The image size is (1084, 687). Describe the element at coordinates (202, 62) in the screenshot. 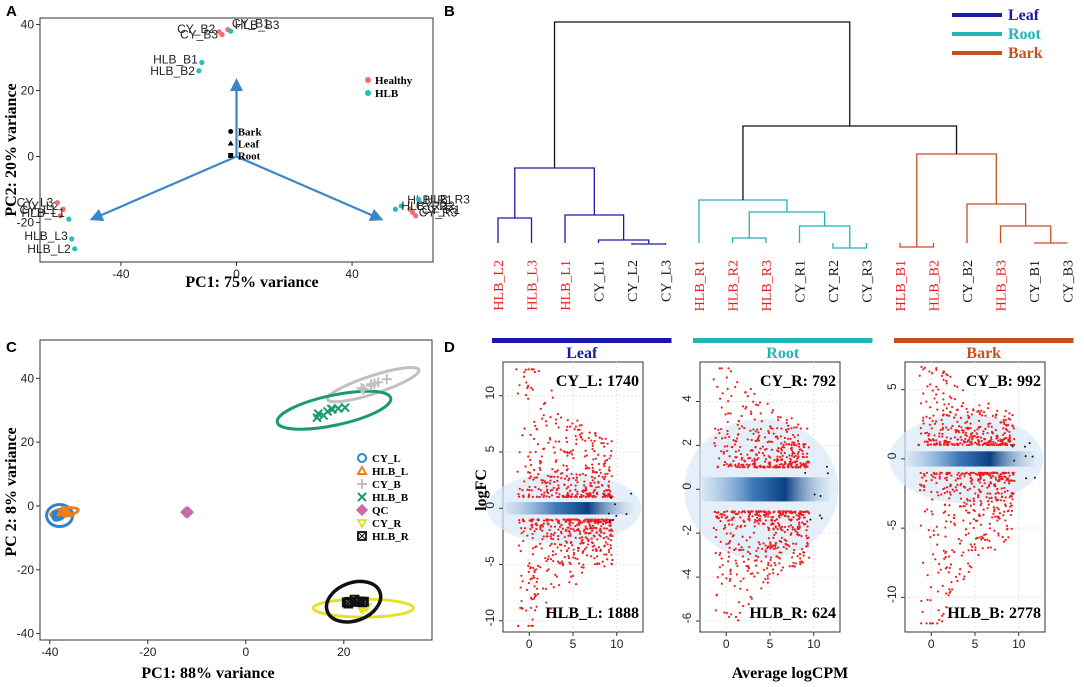

I see `panel-a-point-hlb_b1` at that location.